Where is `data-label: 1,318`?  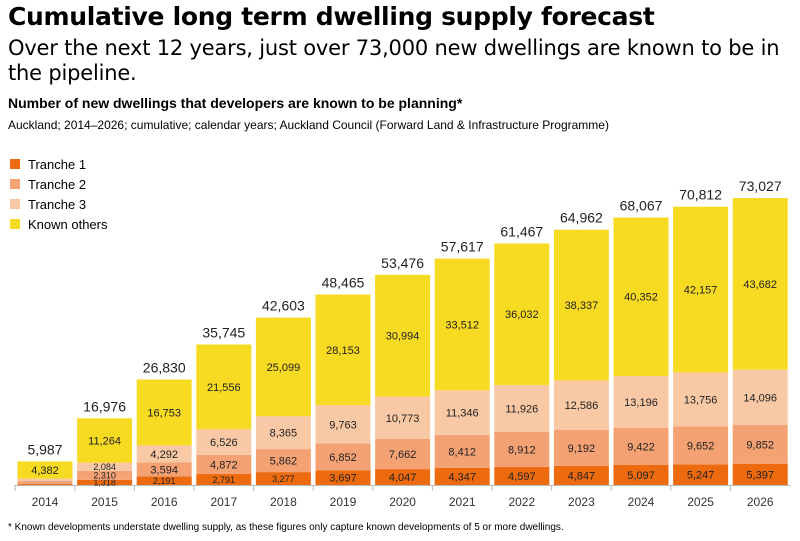 data-label: 1,318 is located at coordinates (104, 483).